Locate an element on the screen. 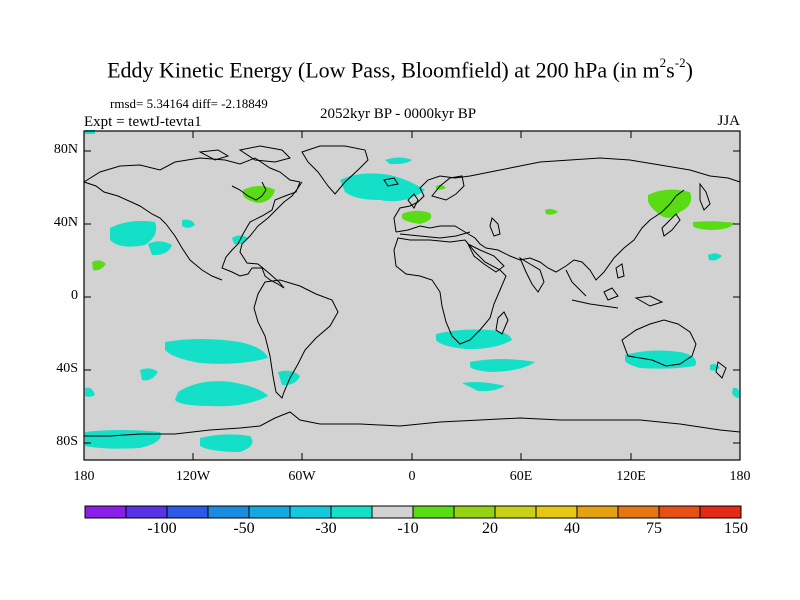 This screenshot has width=800, height=600. lon-label-0: 0 is located at coordinates (412, 476).